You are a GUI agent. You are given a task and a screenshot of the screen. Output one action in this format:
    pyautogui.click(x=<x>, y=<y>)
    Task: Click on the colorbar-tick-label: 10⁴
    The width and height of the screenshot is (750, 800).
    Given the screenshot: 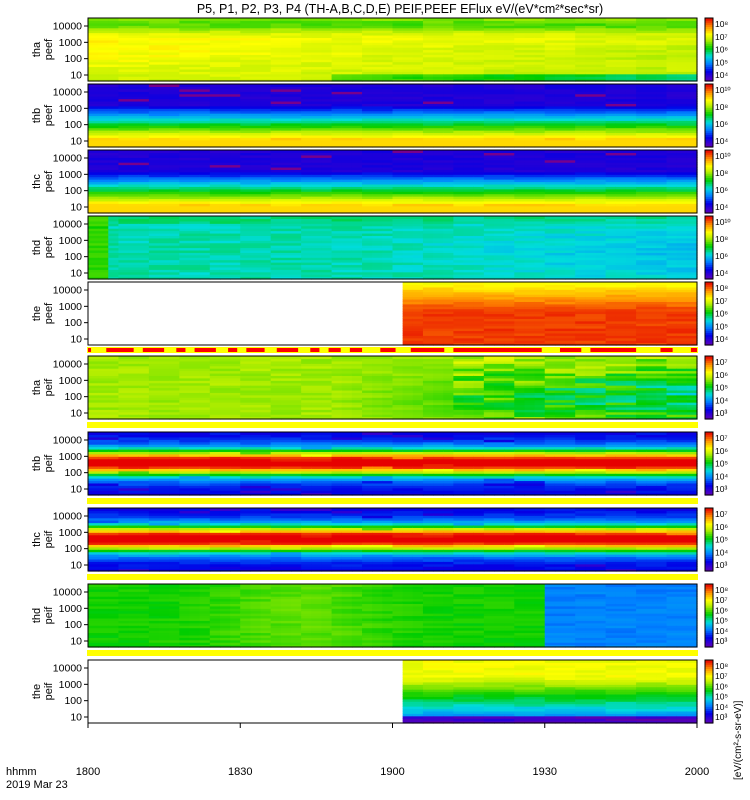 What is the action you would take?
    pyautogui.click(x=721, y=141)
    